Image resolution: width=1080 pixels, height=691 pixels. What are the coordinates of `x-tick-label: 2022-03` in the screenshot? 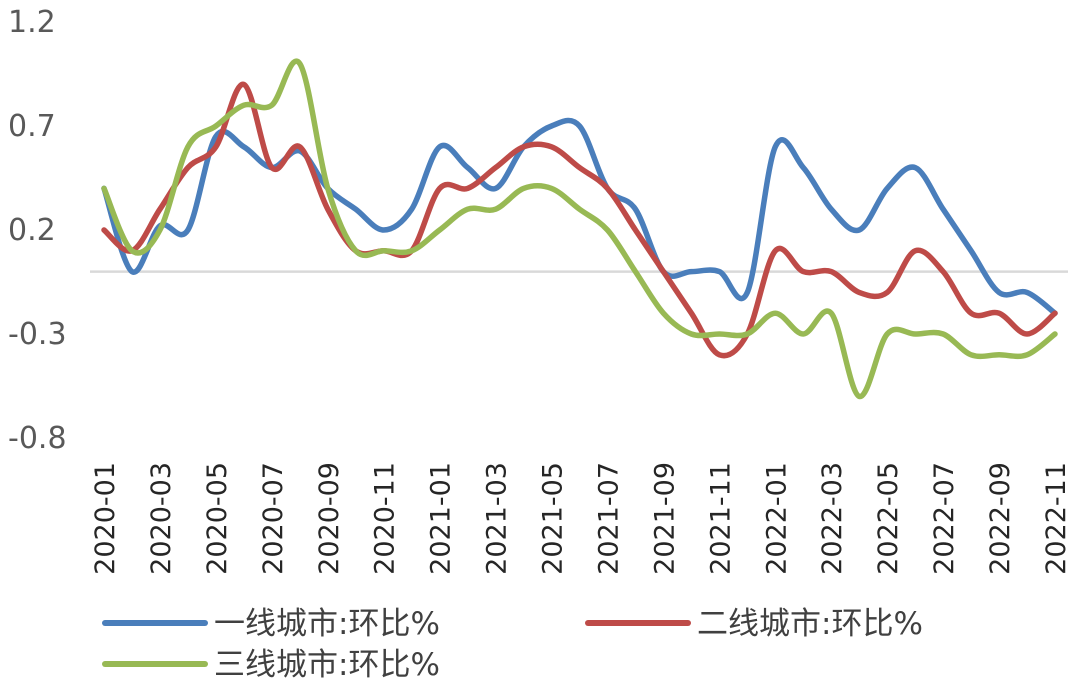 It's located at (832, 518).